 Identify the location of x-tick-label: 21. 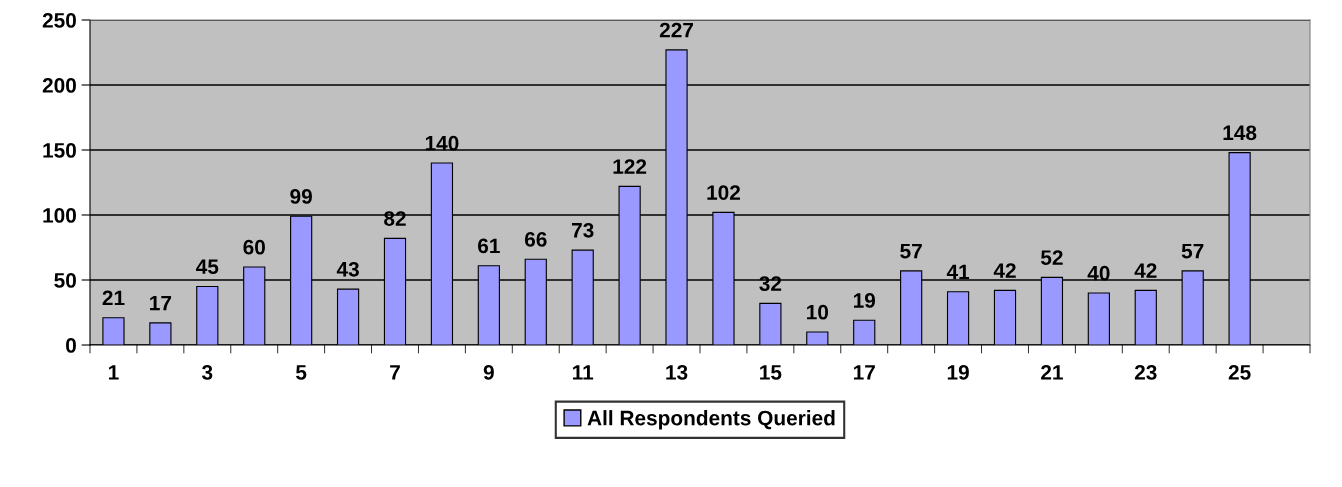
(1052, 372).